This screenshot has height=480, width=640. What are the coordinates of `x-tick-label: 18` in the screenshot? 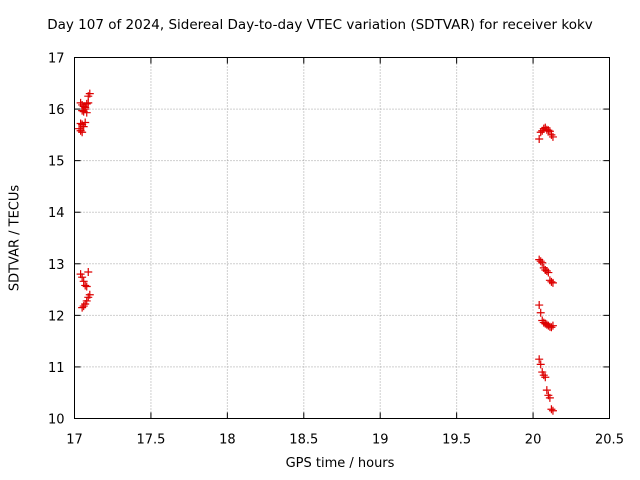 It's located at (227, 440).